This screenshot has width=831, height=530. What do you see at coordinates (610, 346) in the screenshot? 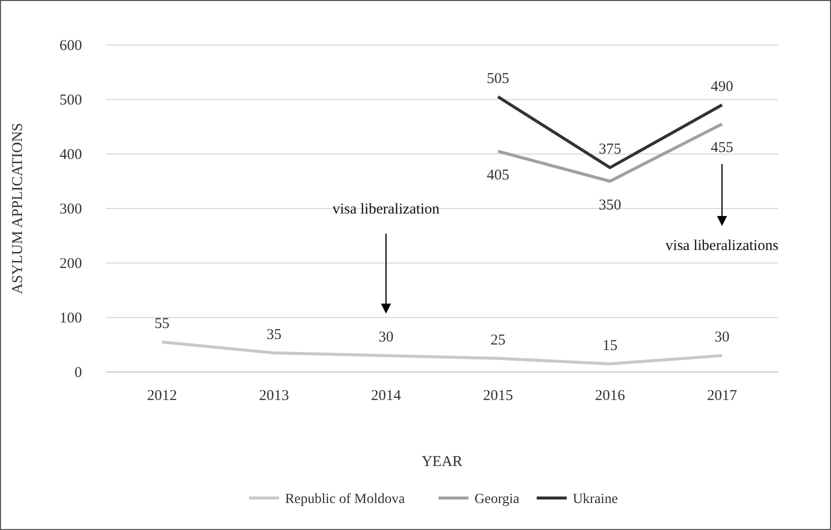
I see `data-label: 15` at bounding box center [610, 346].